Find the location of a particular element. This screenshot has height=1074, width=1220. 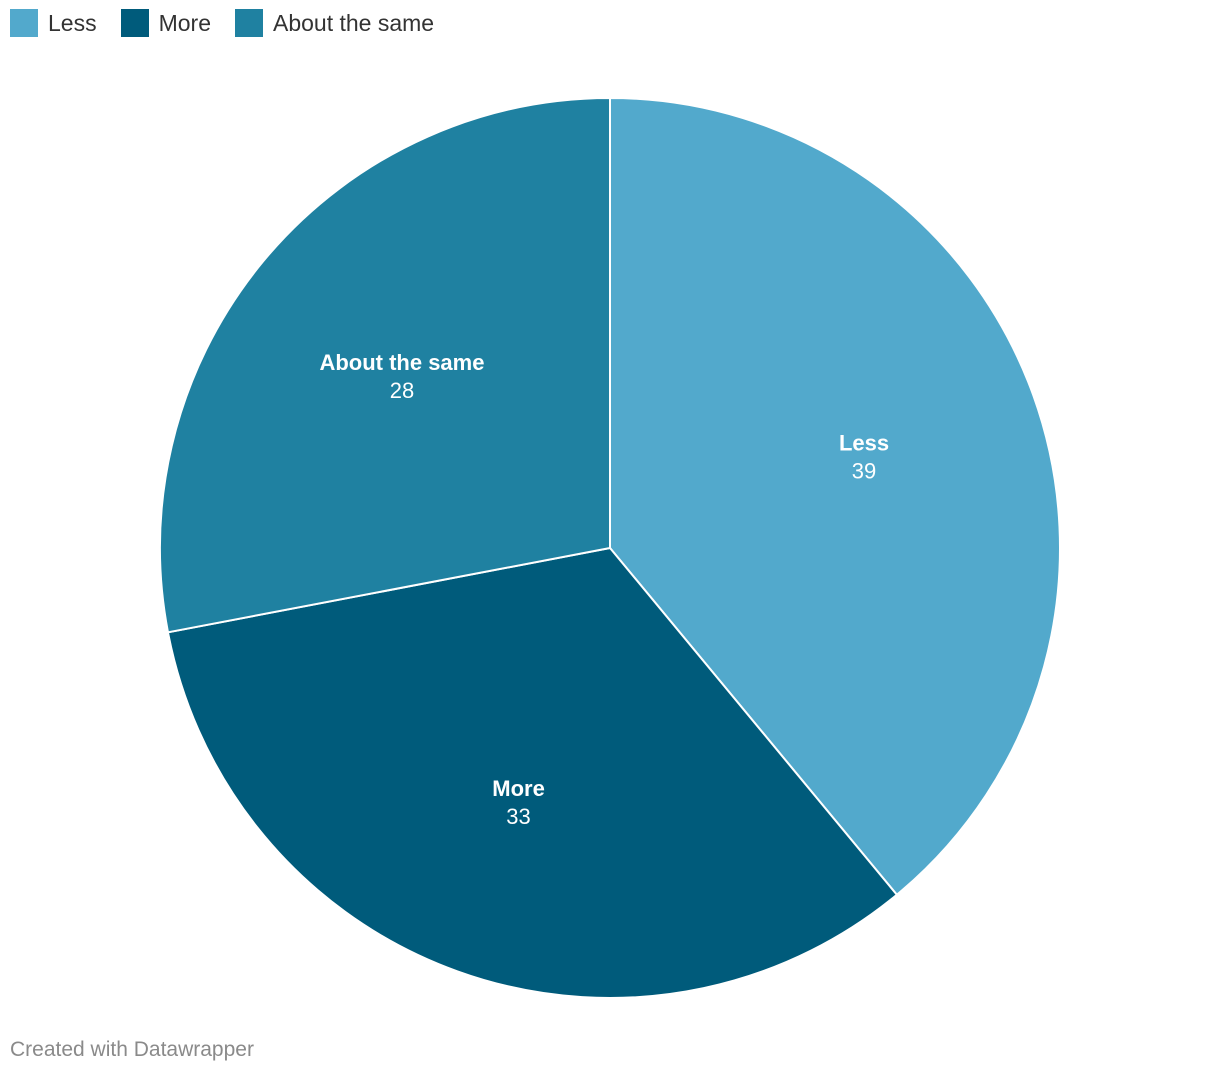

legend-item-about-the-same: About the same is located at coordinates (334, 23).